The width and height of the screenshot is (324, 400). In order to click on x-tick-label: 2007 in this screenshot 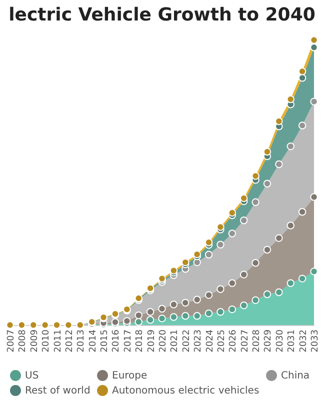, I will do `click(11, 341)`.